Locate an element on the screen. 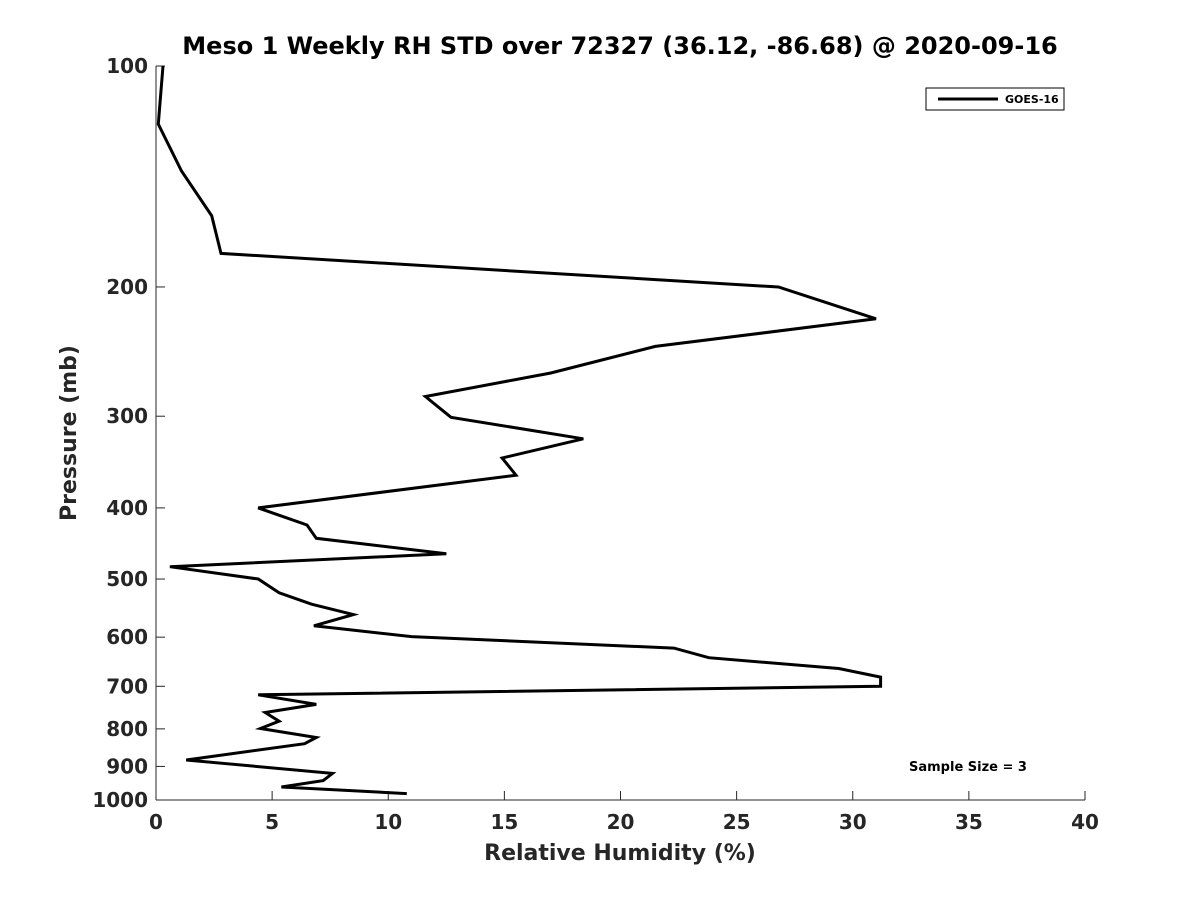  y-tick-label: 1000 is located at coordinates (120, 800).